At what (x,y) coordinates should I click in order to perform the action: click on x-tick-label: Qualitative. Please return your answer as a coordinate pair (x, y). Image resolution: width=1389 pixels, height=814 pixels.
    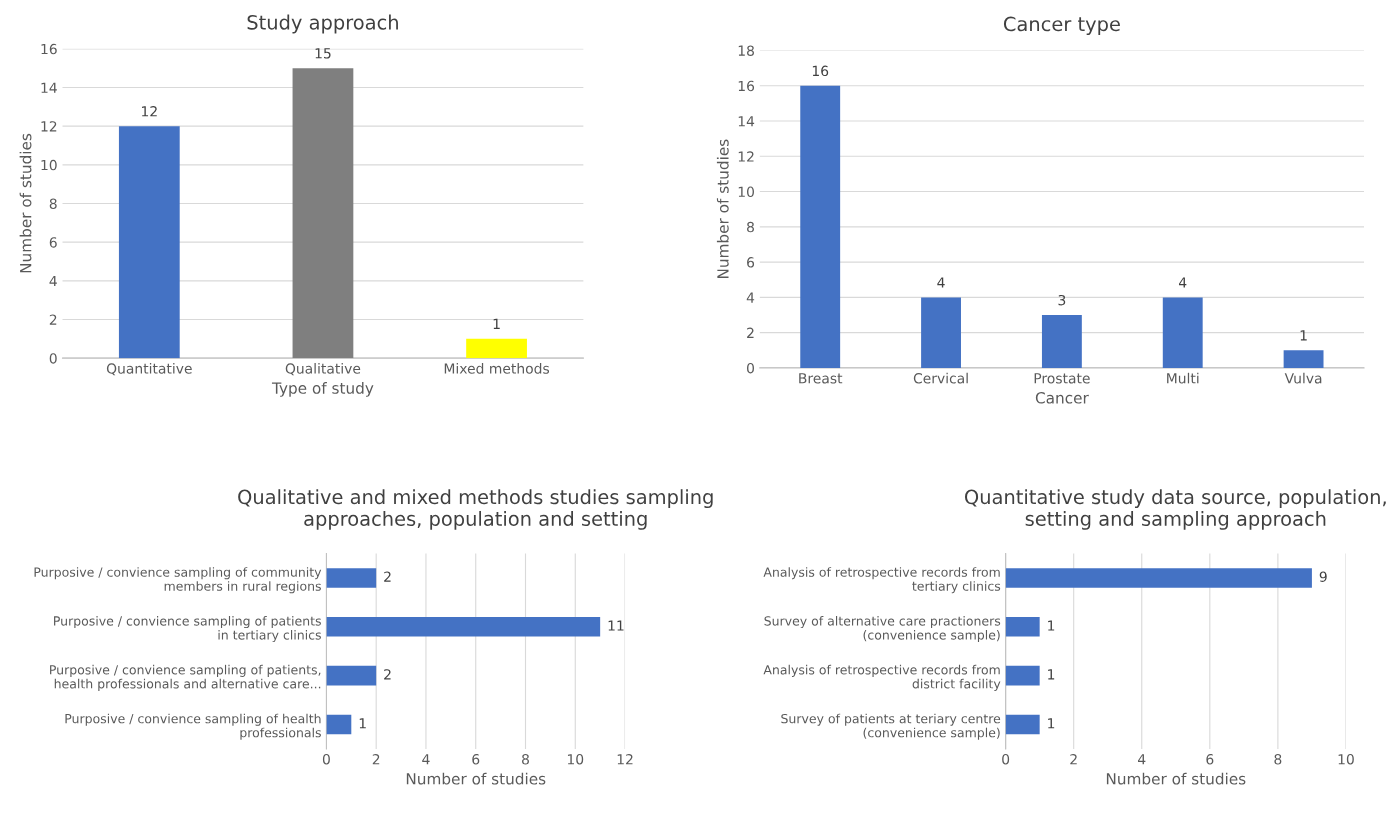
    Looking at the image, I should click on (323, 369).